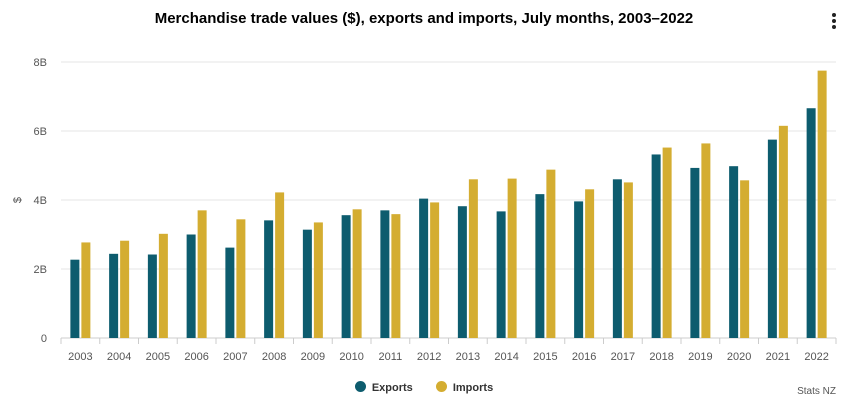 The height and width of the screenshot is (400, 848). What do you see at coordinates (40, 63) in the screenshot?
I see `y-tick-label: 8B` at bounding box center [40, 63].